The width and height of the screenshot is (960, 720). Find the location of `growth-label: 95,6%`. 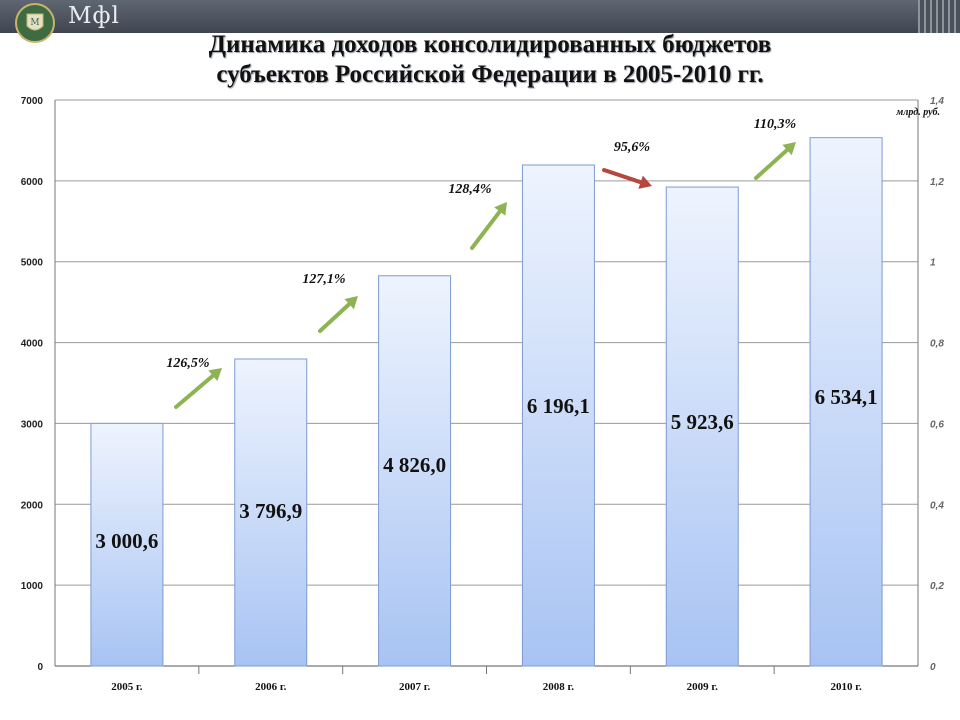

growth-label: 95,6% is located at coordinates (632, 147).